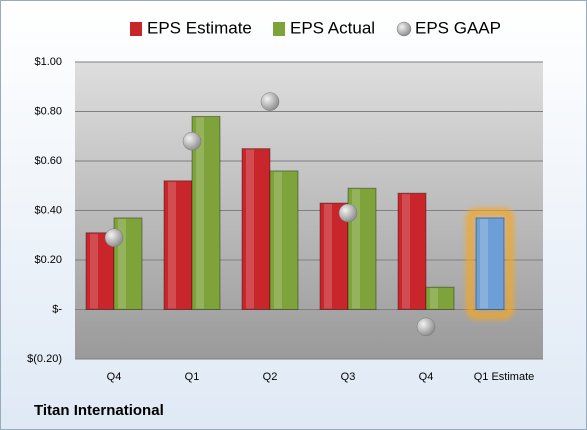 Image resolution: width=587 pixels, height=430 pixels. What do you see at coordinates (332, 27) in the screenshot?
I see `legend-label: EPS Actual` at bounding box center [332, 27].